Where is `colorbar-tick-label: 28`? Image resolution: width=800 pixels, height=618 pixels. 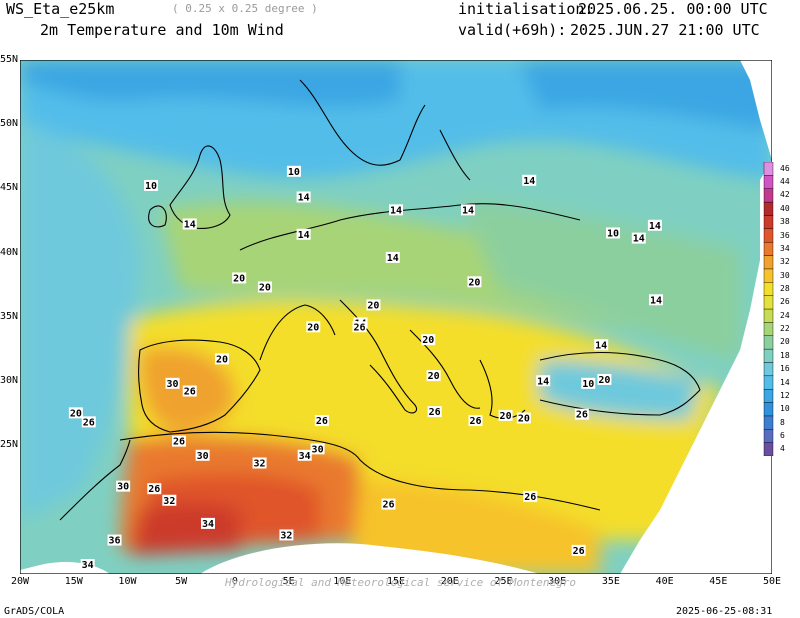 colorbar-tick-label: 28 is located at coordinates (785, 288).